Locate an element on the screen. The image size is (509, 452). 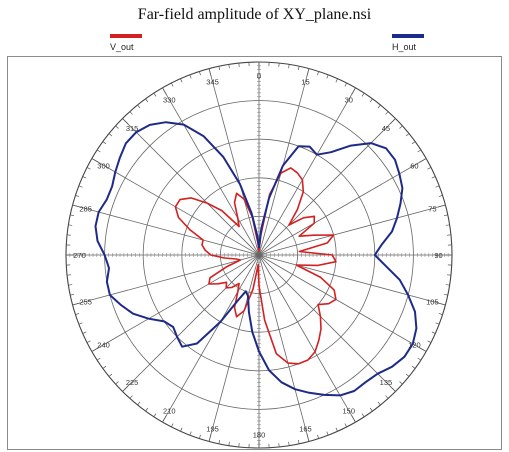
angle-tick-label: 195 is located at coordinates (212, 428).